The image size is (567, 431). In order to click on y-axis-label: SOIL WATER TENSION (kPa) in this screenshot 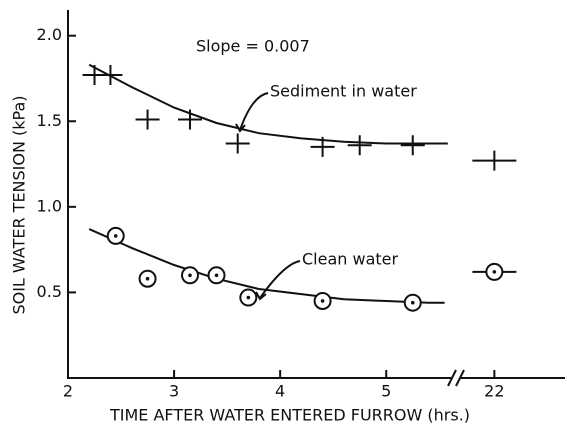, I will do `click(19, 204)`.